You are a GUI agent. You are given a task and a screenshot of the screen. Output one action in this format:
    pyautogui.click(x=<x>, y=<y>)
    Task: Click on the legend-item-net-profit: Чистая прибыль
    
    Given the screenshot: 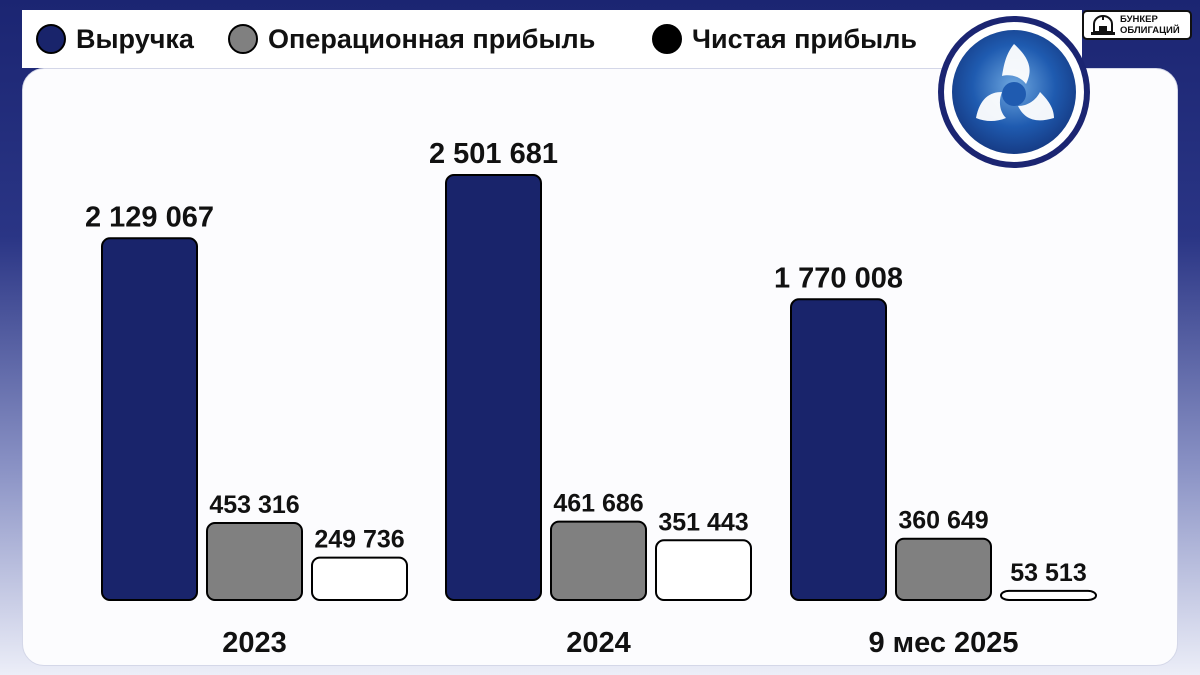 What is the action you would take?
    pyautogui.click(x=784, y=39)
    